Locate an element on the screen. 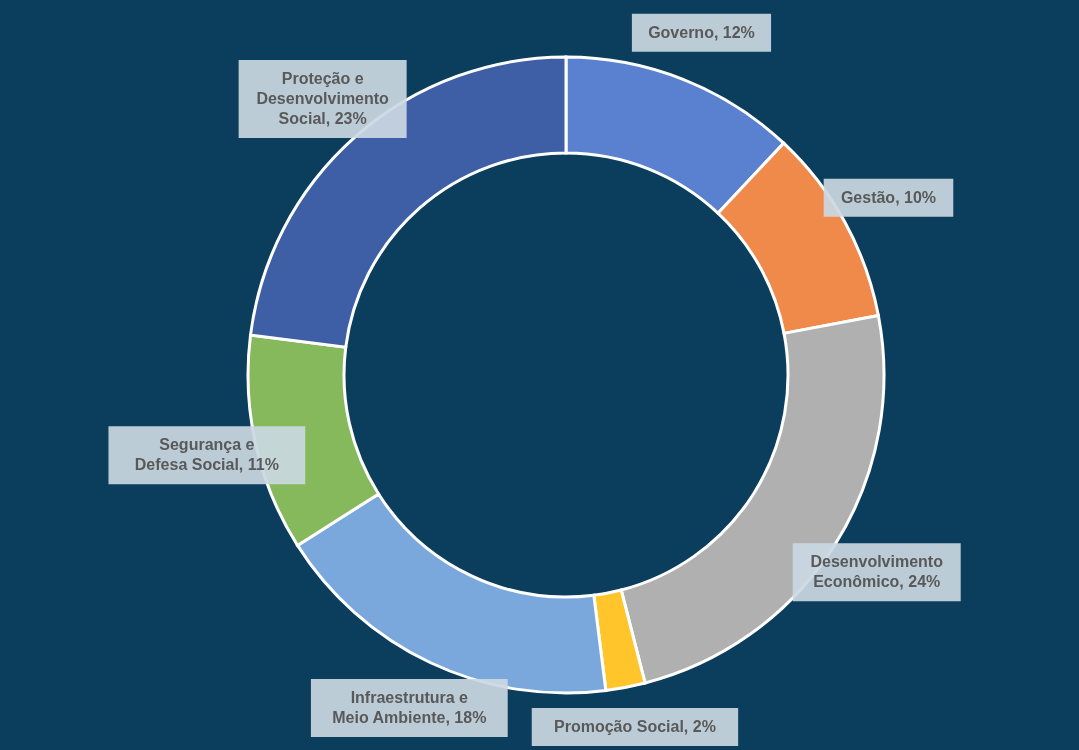 The width and height of the screenshot is (1079, 750). slice-label: Desenvolvimento Econômico, 24% is located at coordinates (877, 572).